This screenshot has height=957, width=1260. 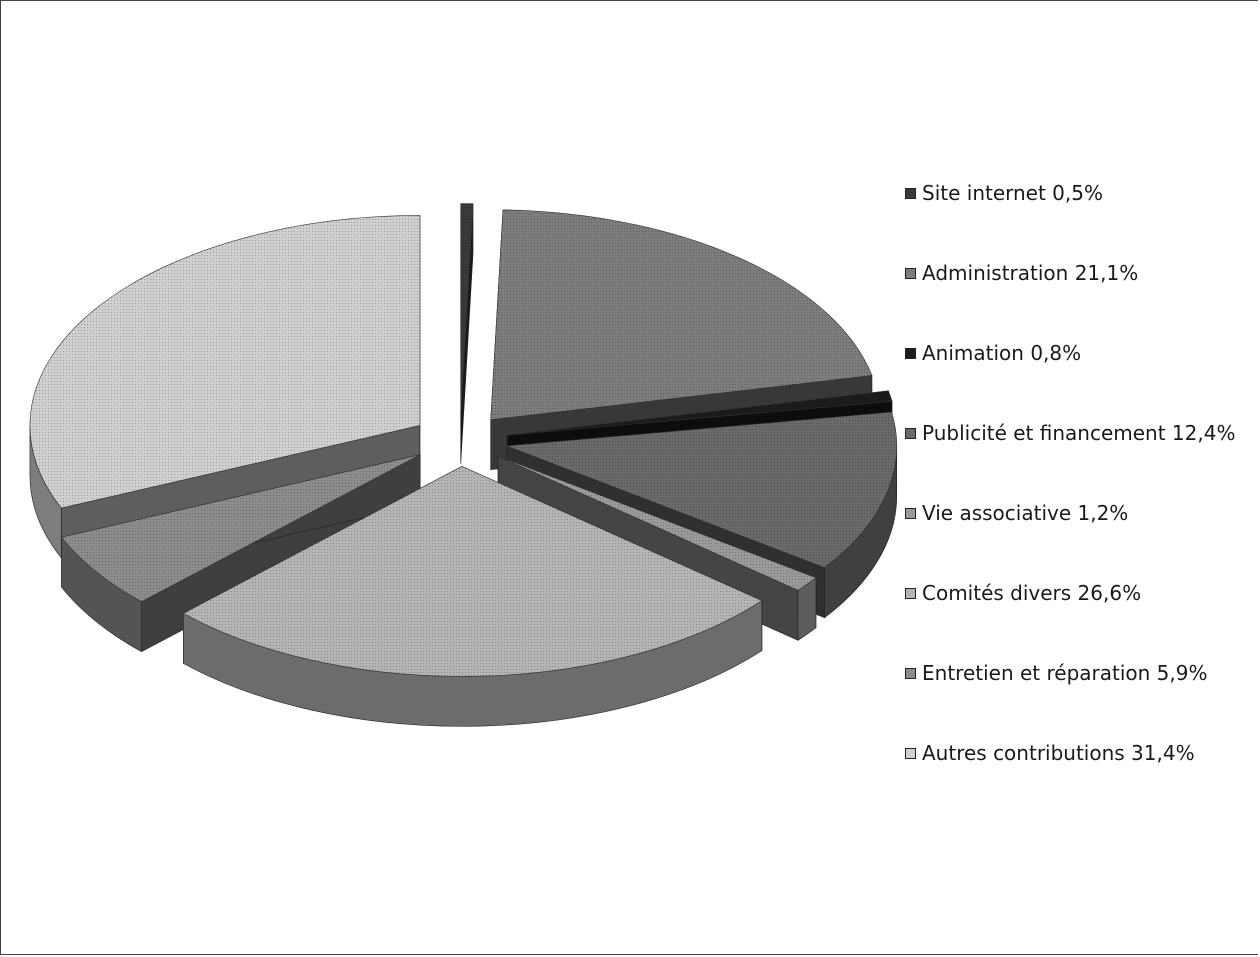 I want to click on legend-label: Autres contributions 31,4%, so click(x=1058, y=753).